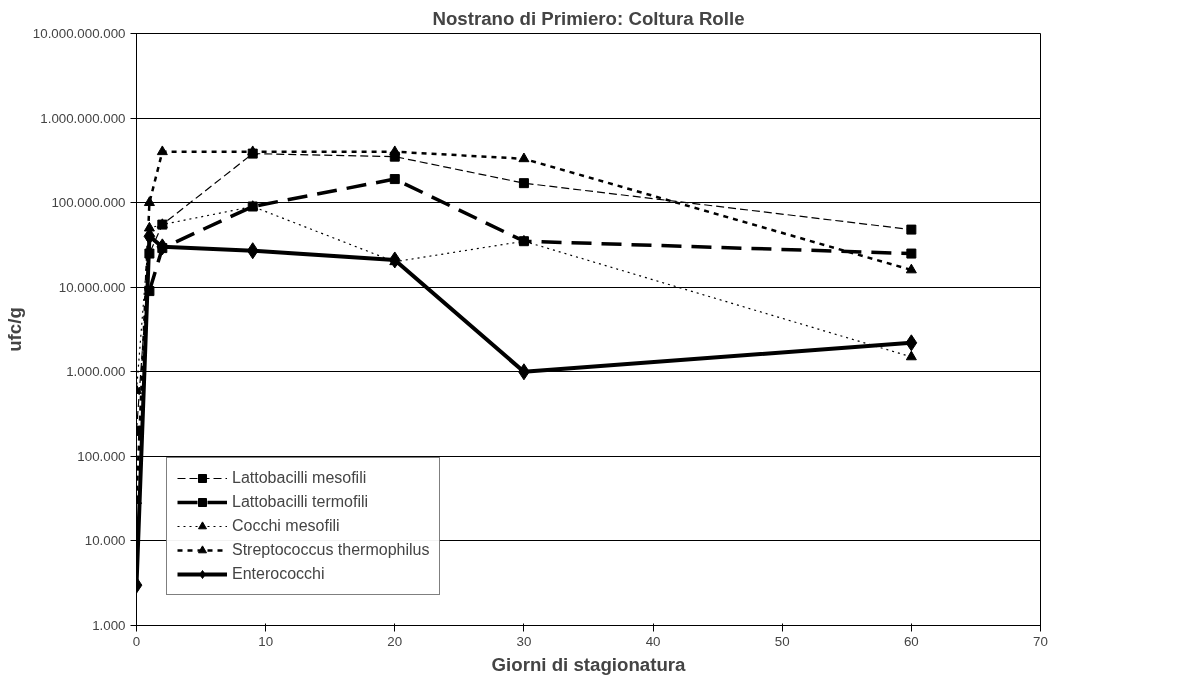 This screenshot has width=1192, height=679. What do you see at coordinates (92, 287) in the screenshot?
I see `y-tick-label: 10.000.000` at bounding box center [92, 287].